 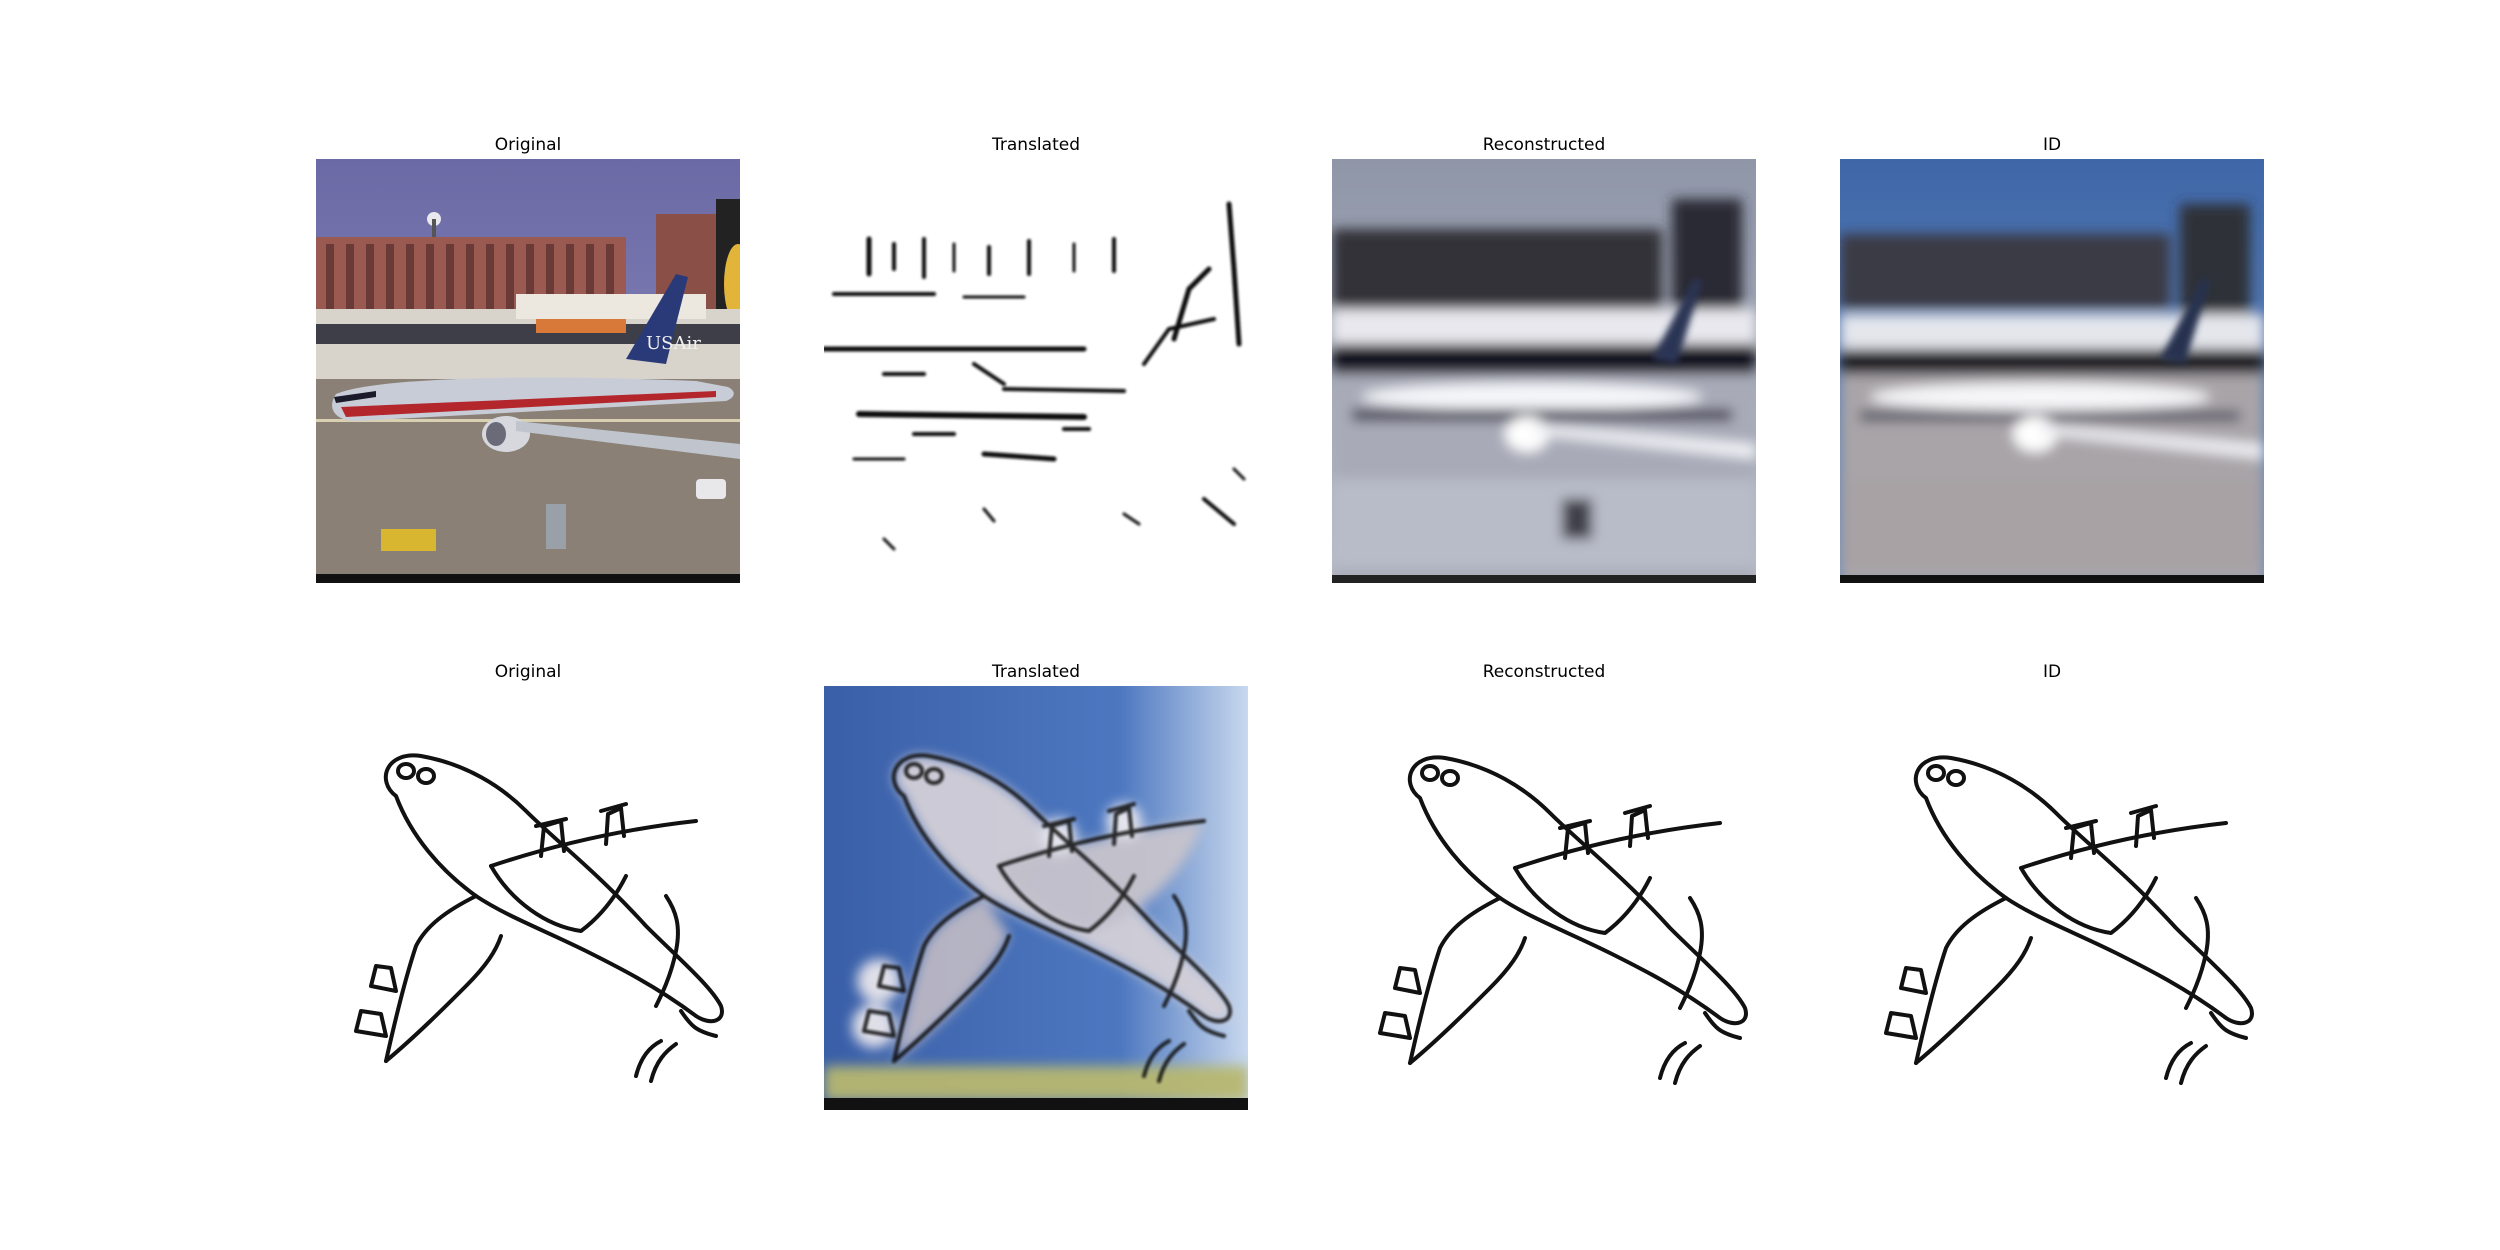 I want to click on svg-text: USAir, so click(x=673, y=343).